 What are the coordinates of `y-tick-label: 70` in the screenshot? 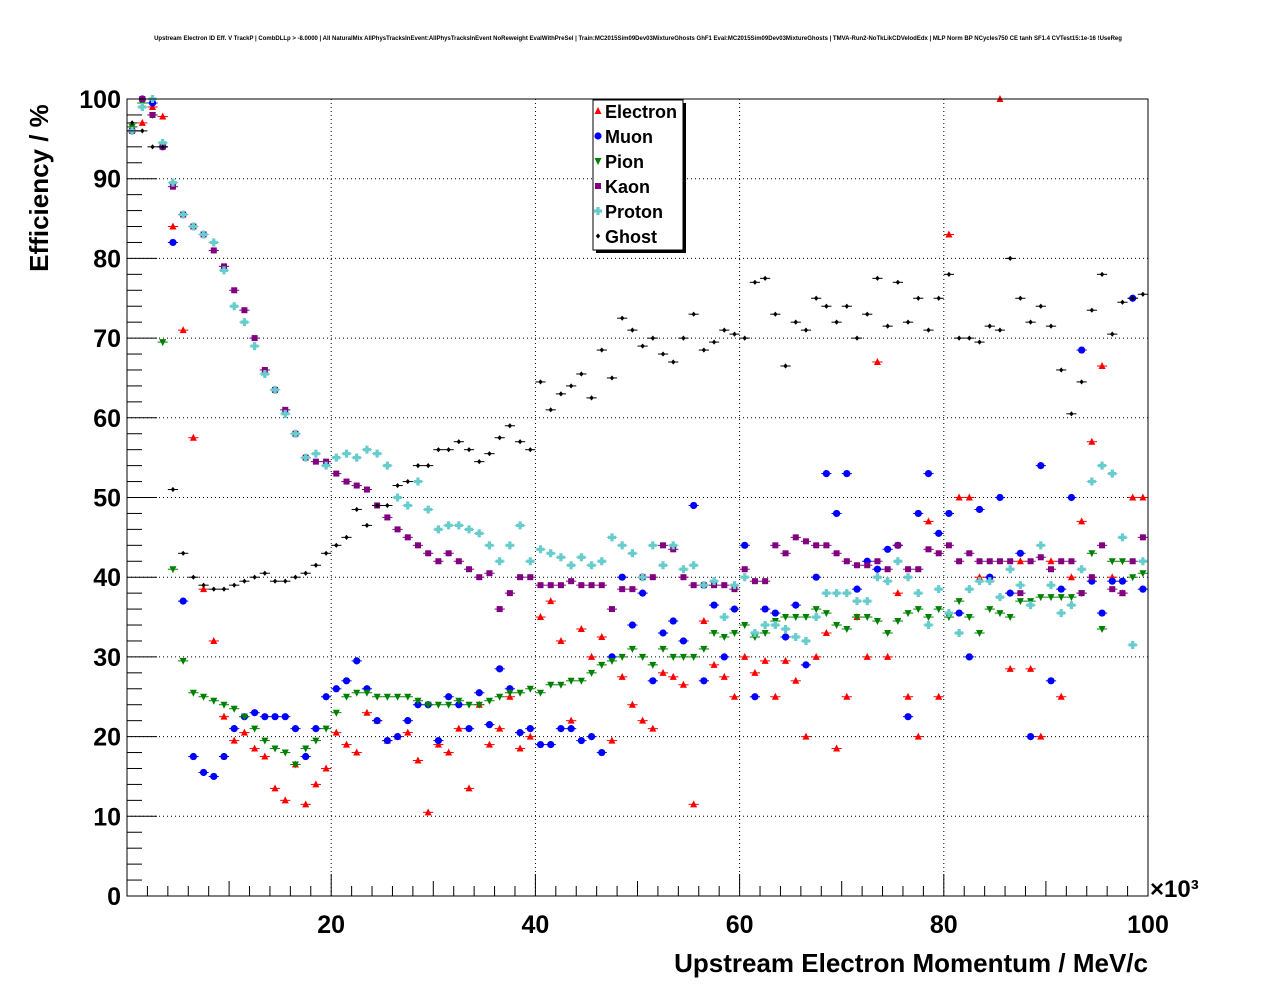 It's located at (107, 339).